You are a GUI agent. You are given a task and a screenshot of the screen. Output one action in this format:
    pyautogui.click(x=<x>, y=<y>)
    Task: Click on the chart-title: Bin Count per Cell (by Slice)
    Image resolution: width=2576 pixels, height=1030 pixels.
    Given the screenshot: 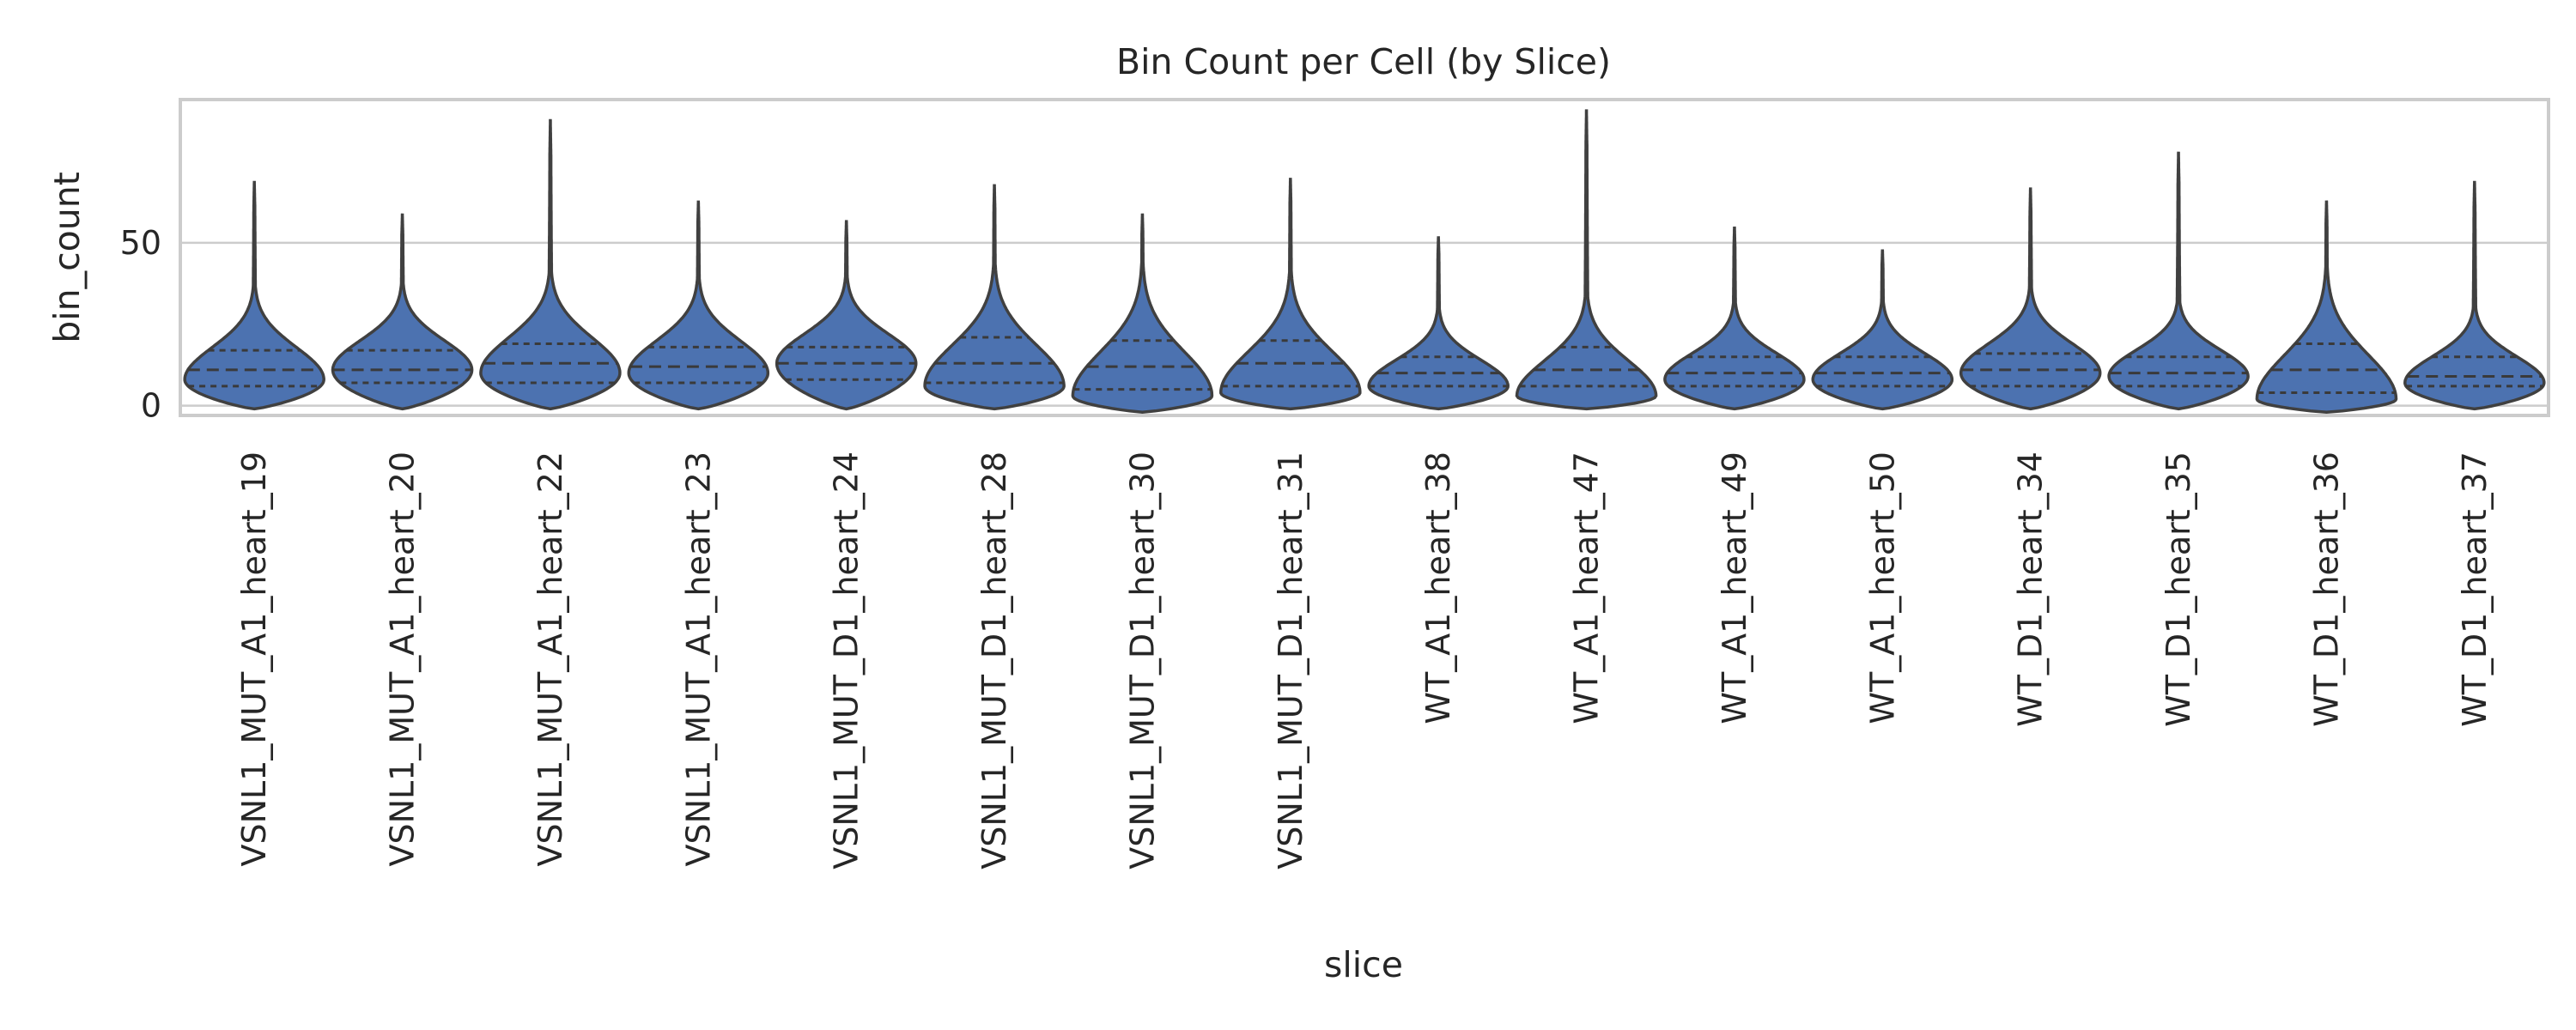 What is the action you would take?
    pyautogui.click(x=1363, y=61)
    